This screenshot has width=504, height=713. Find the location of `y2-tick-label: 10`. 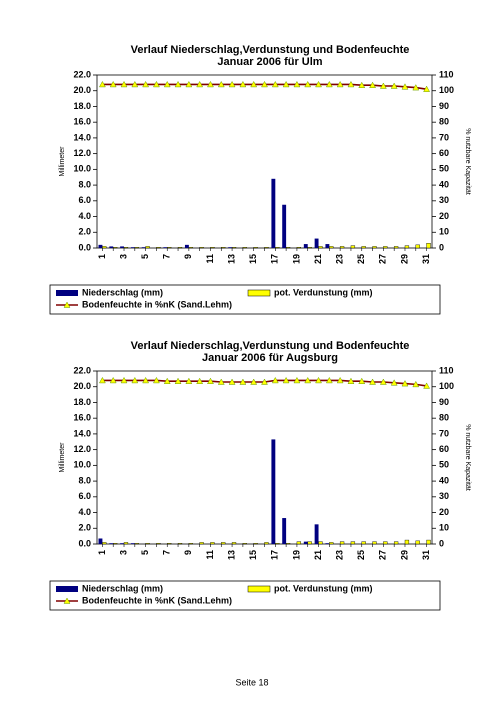

y2-tick-label: 10 is located at coordinates (444, 528).